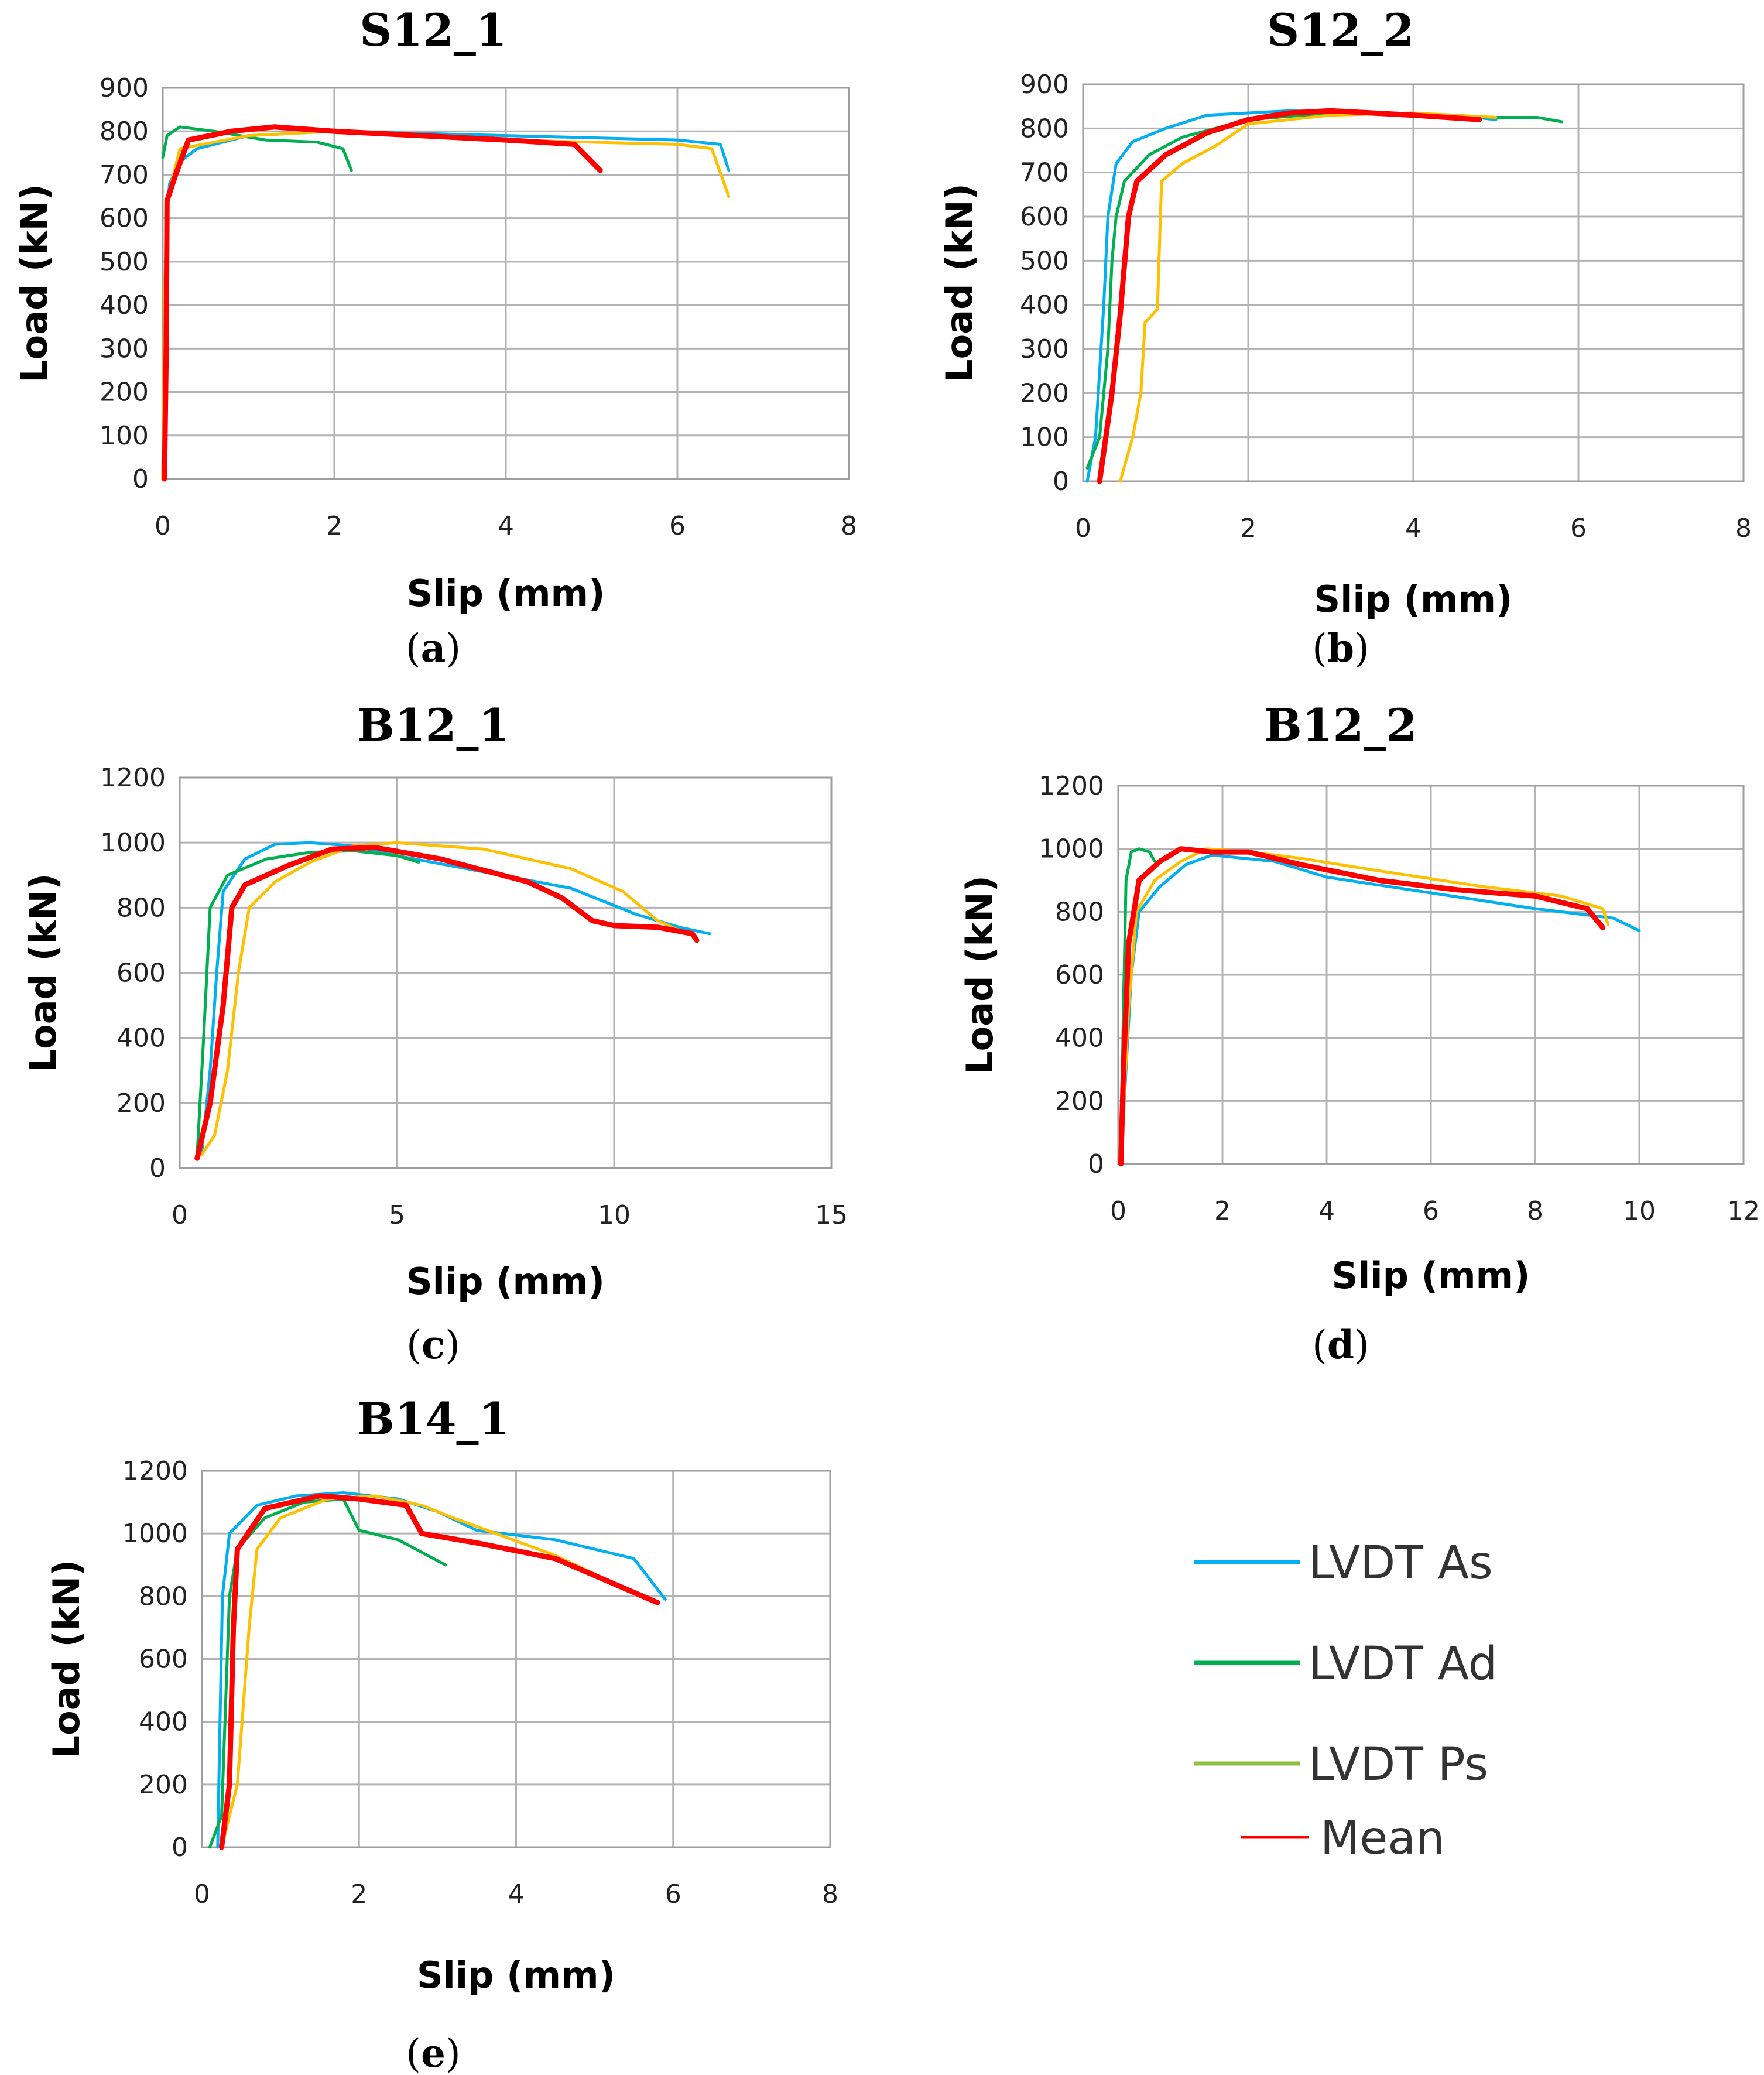 Image resolution: width=1764 pixels, height=2075 pixels. What do you see at coordinates (1340, 30) in the screenshot?
I see `chart-title: S12_2` at bounding box center [1340, 30].